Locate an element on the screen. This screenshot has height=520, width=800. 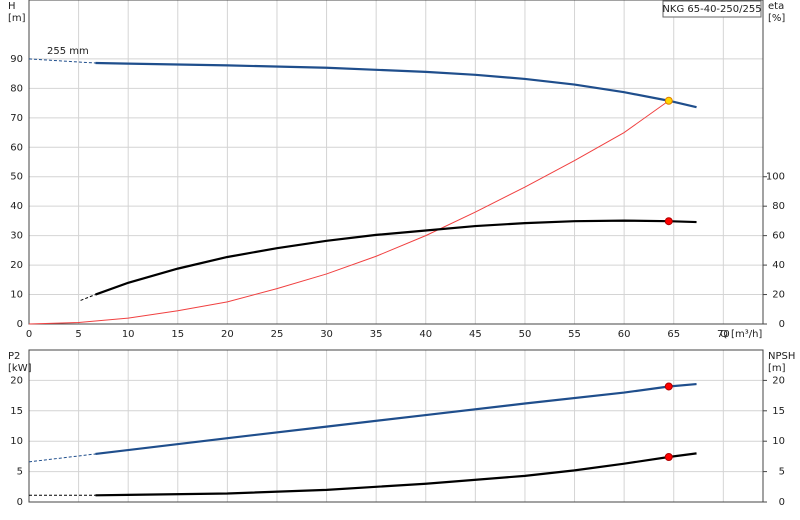
y2-tick-label: 40 is located at coordinates (778, 265).